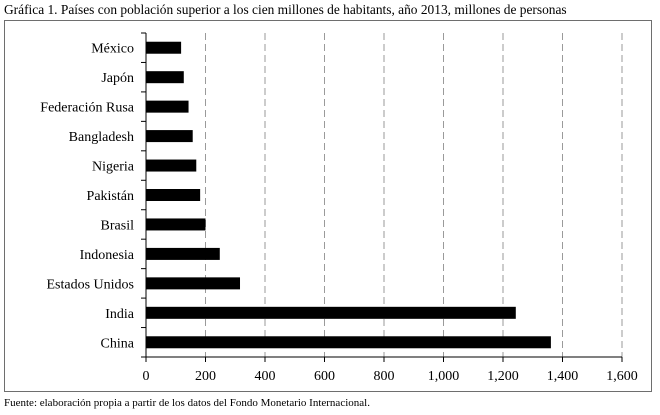 The width and height of the screenshot is (660, 415). Describe the element at coordinates (113, 167) in the screenshot. I see `category-label: Nigeria` at that location.